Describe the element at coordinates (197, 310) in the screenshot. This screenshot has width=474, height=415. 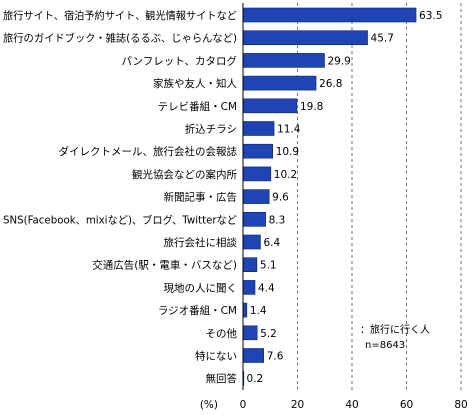
I see `category-label-13: ラジオ番組・CM` at that location.